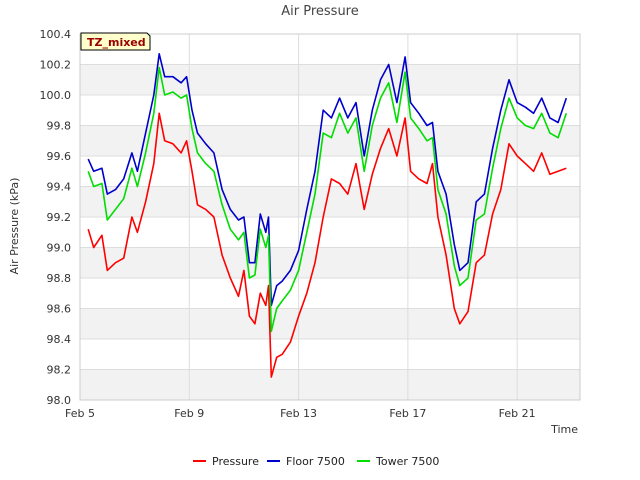 The height and width of the screenshot is (480, 640). What do you see at coordinates (56, 65) in the screenshot?
I see `y-tick-label: 100.2` at bounding box center [56, 65].